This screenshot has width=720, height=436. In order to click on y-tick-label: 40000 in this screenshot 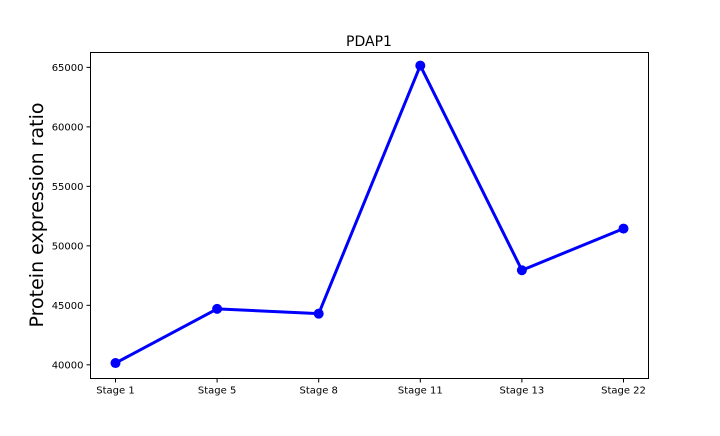, I will do `click(68, 365)`.